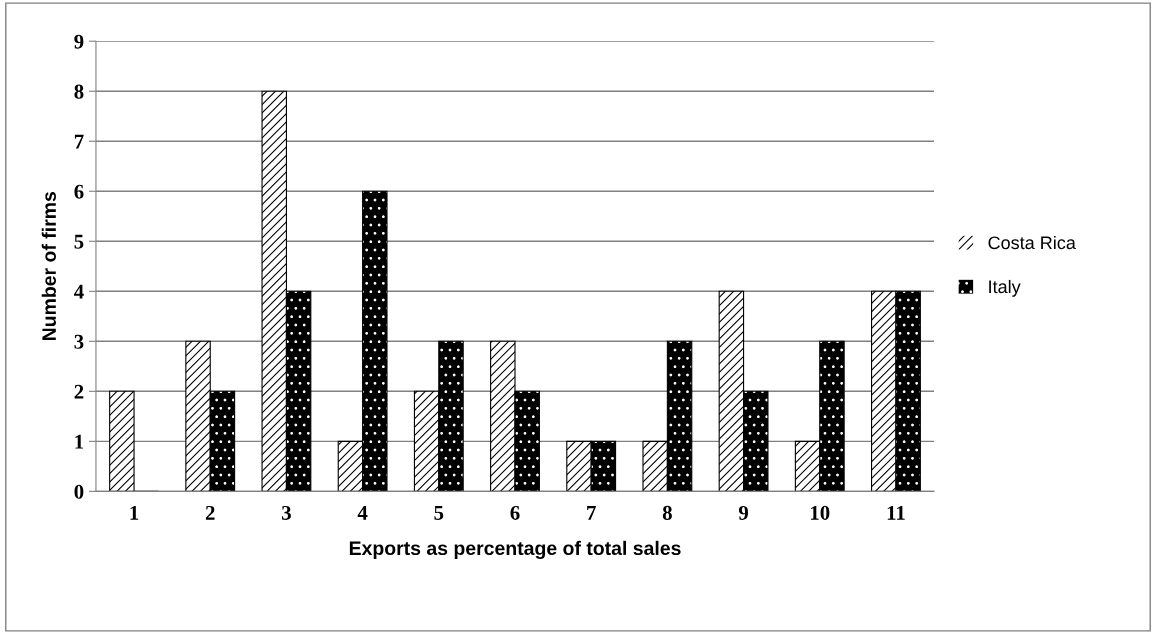  What do you see at coordinates (1005, 288) in the screenshot?
I see `legend-label: Italy` at bounding box center [1005, 288].